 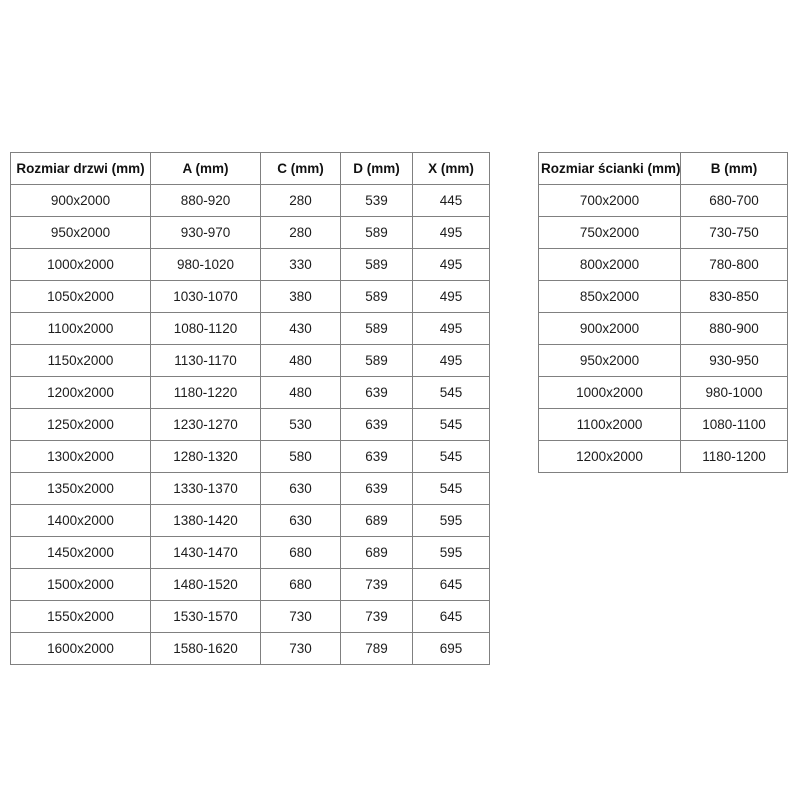 What do you see at coordinates (300, 552) in the screenshot?
I see `cell-c: 680` at bounding box center [300, 552].